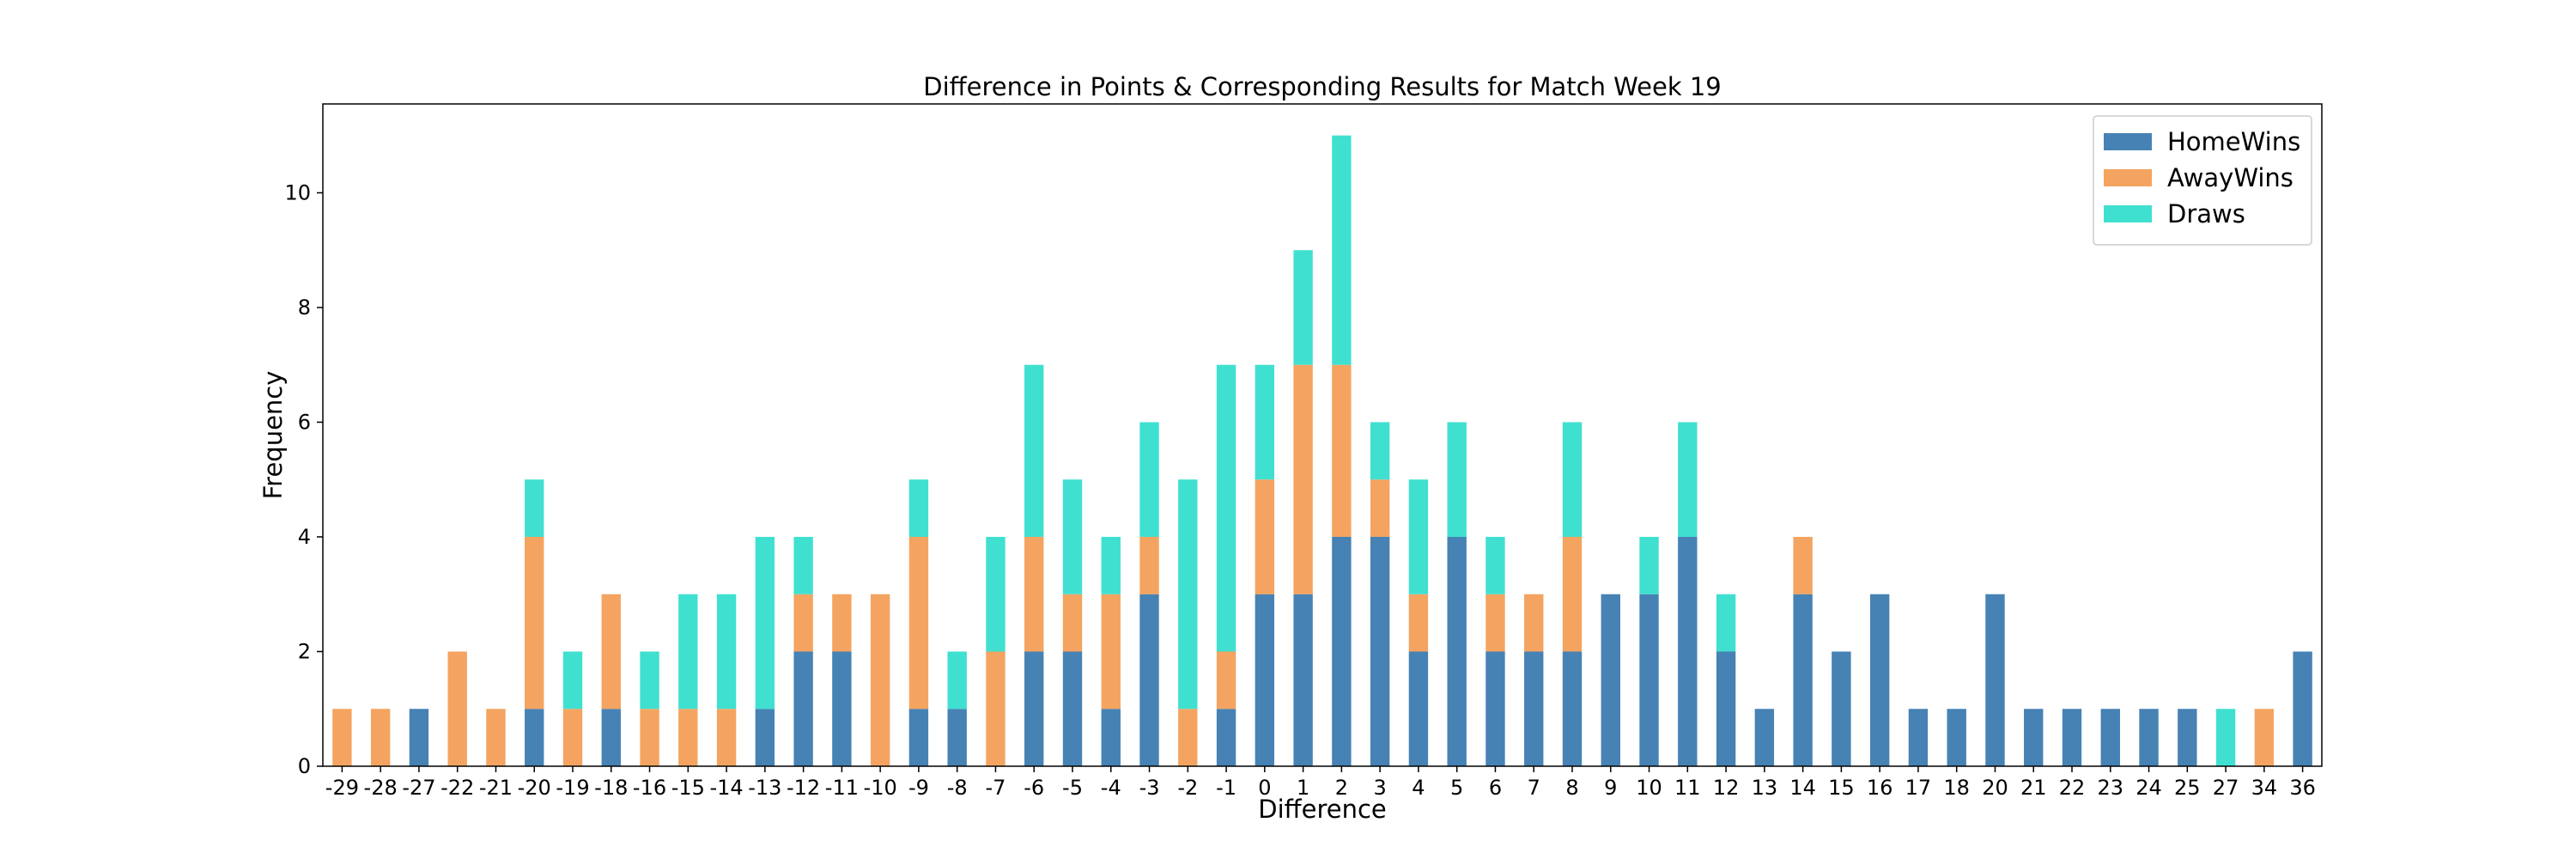  I want to click on x-tick-label: -5, so click(1072, 788).